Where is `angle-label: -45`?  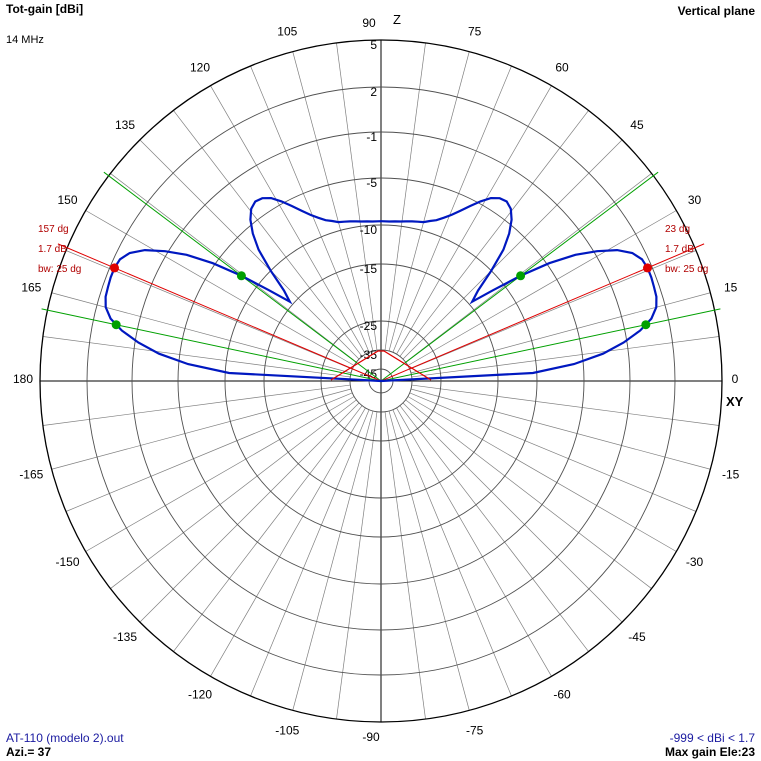 angle-label: -45 is located at coordinates (637, 637).